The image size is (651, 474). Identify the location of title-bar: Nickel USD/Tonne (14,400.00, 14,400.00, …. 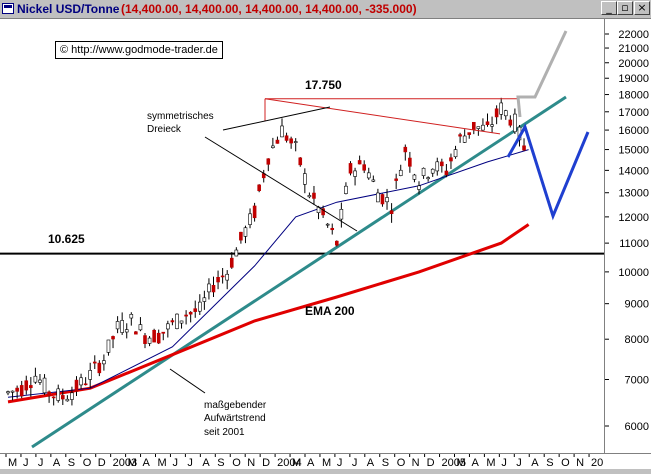
(325, 9).